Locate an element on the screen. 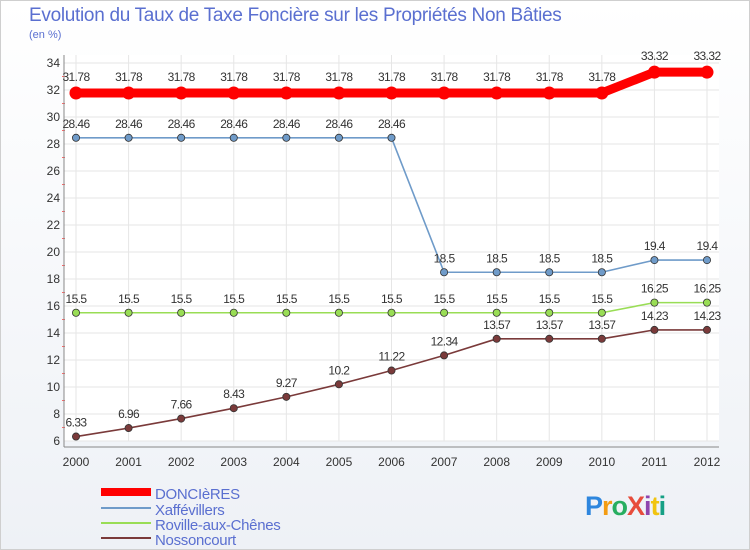  data-label-nossoncourt: 14.23 is located at coordinates (707, 316).